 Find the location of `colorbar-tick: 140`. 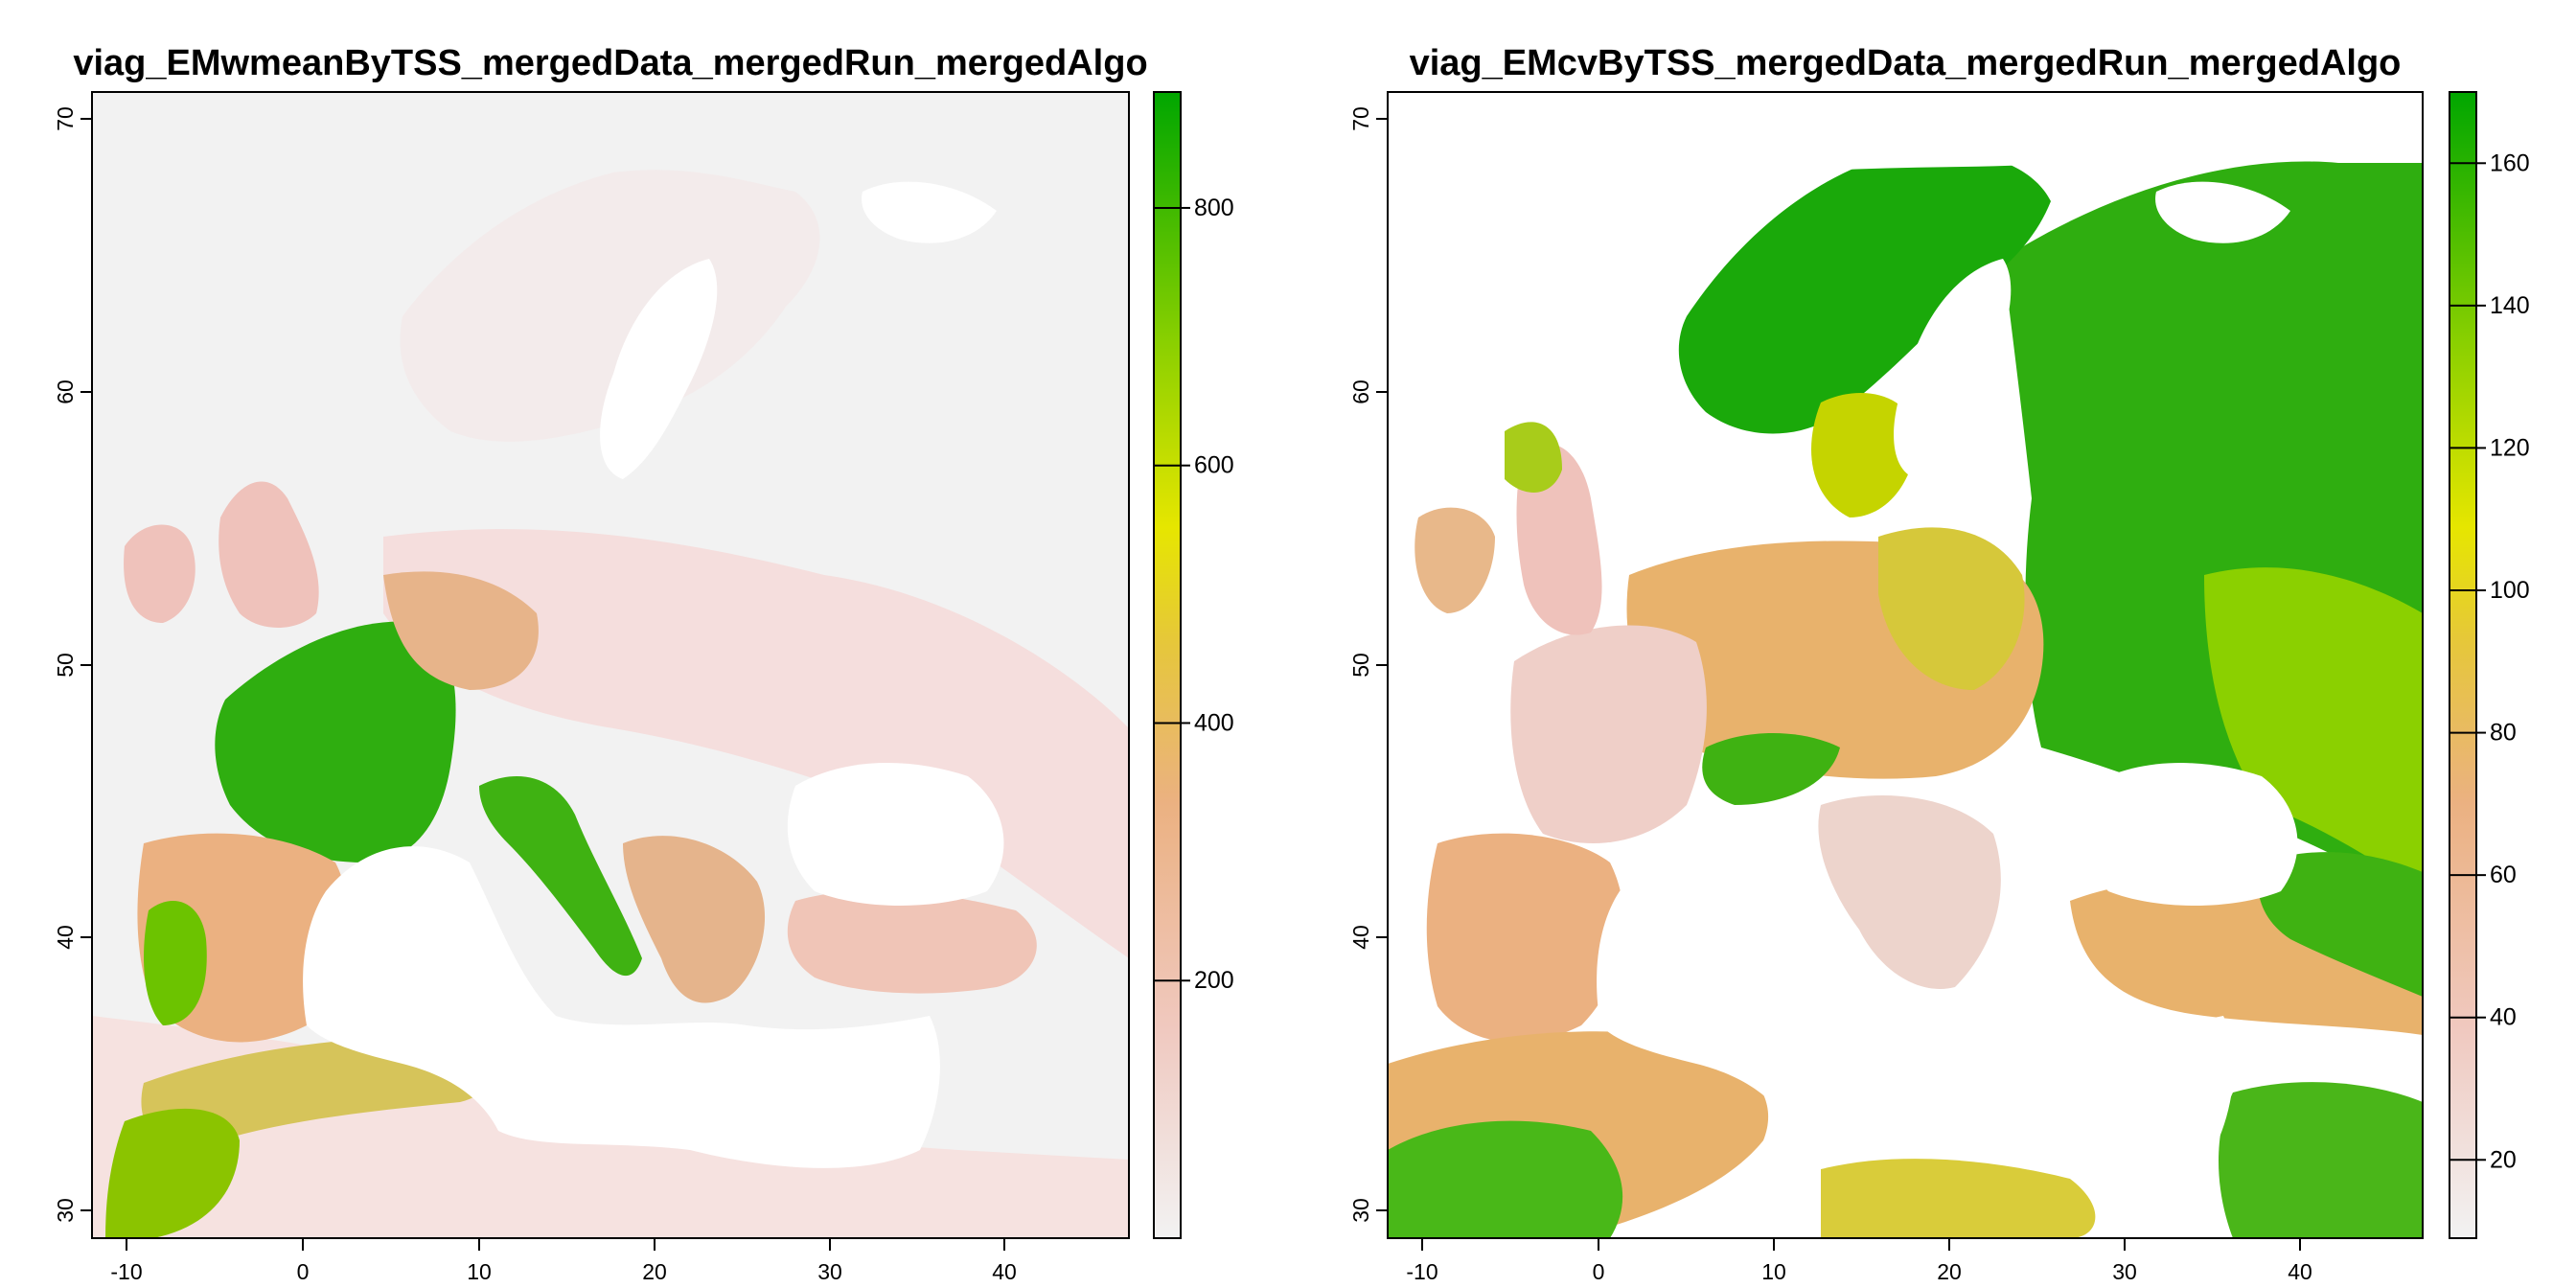

colorbar-tick: 140 is located at coordinates (2490, 305).